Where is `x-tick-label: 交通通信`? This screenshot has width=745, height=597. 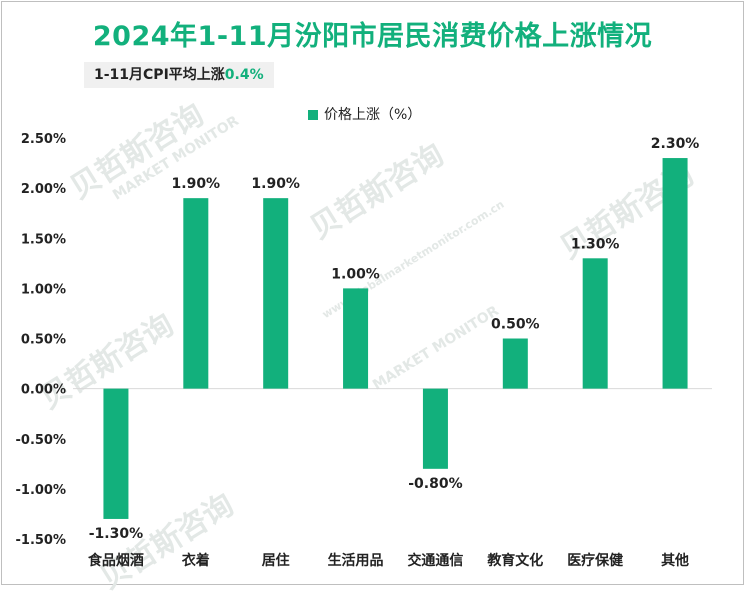 x-tick-label: 交通通信 is located at coordinates (435, 560).